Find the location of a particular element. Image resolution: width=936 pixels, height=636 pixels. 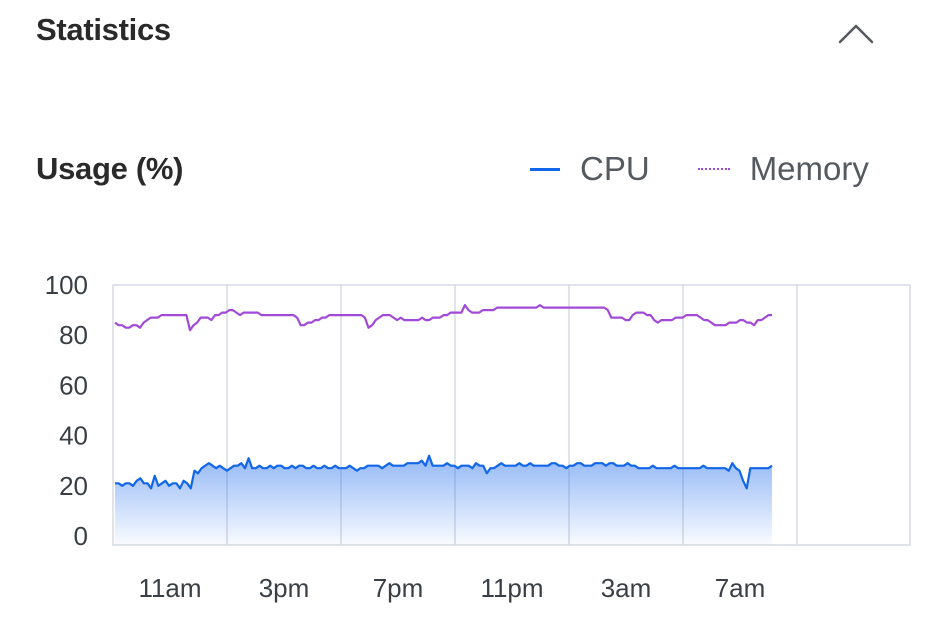

y-tick-label: 0 is located at coordinates (81, 536).